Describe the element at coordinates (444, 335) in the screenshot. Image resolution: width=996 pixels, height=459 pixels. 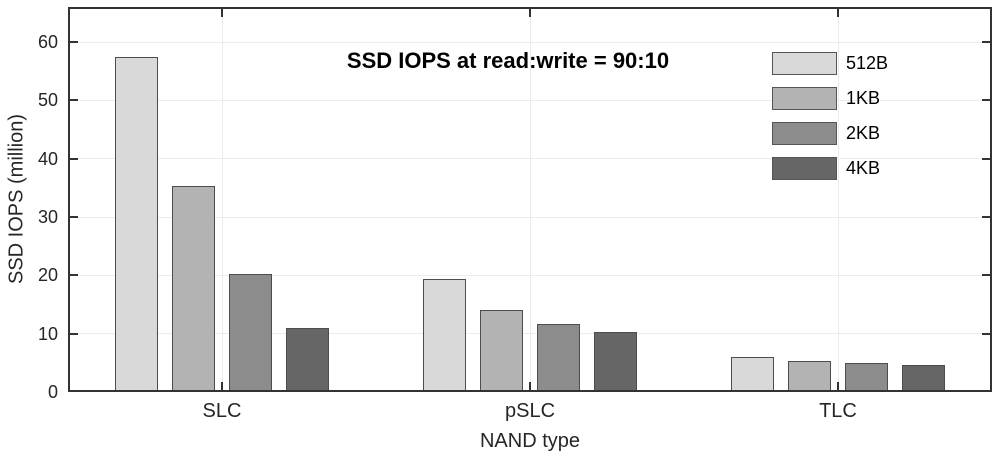
I see `bar-pSLC-512B` at that location.